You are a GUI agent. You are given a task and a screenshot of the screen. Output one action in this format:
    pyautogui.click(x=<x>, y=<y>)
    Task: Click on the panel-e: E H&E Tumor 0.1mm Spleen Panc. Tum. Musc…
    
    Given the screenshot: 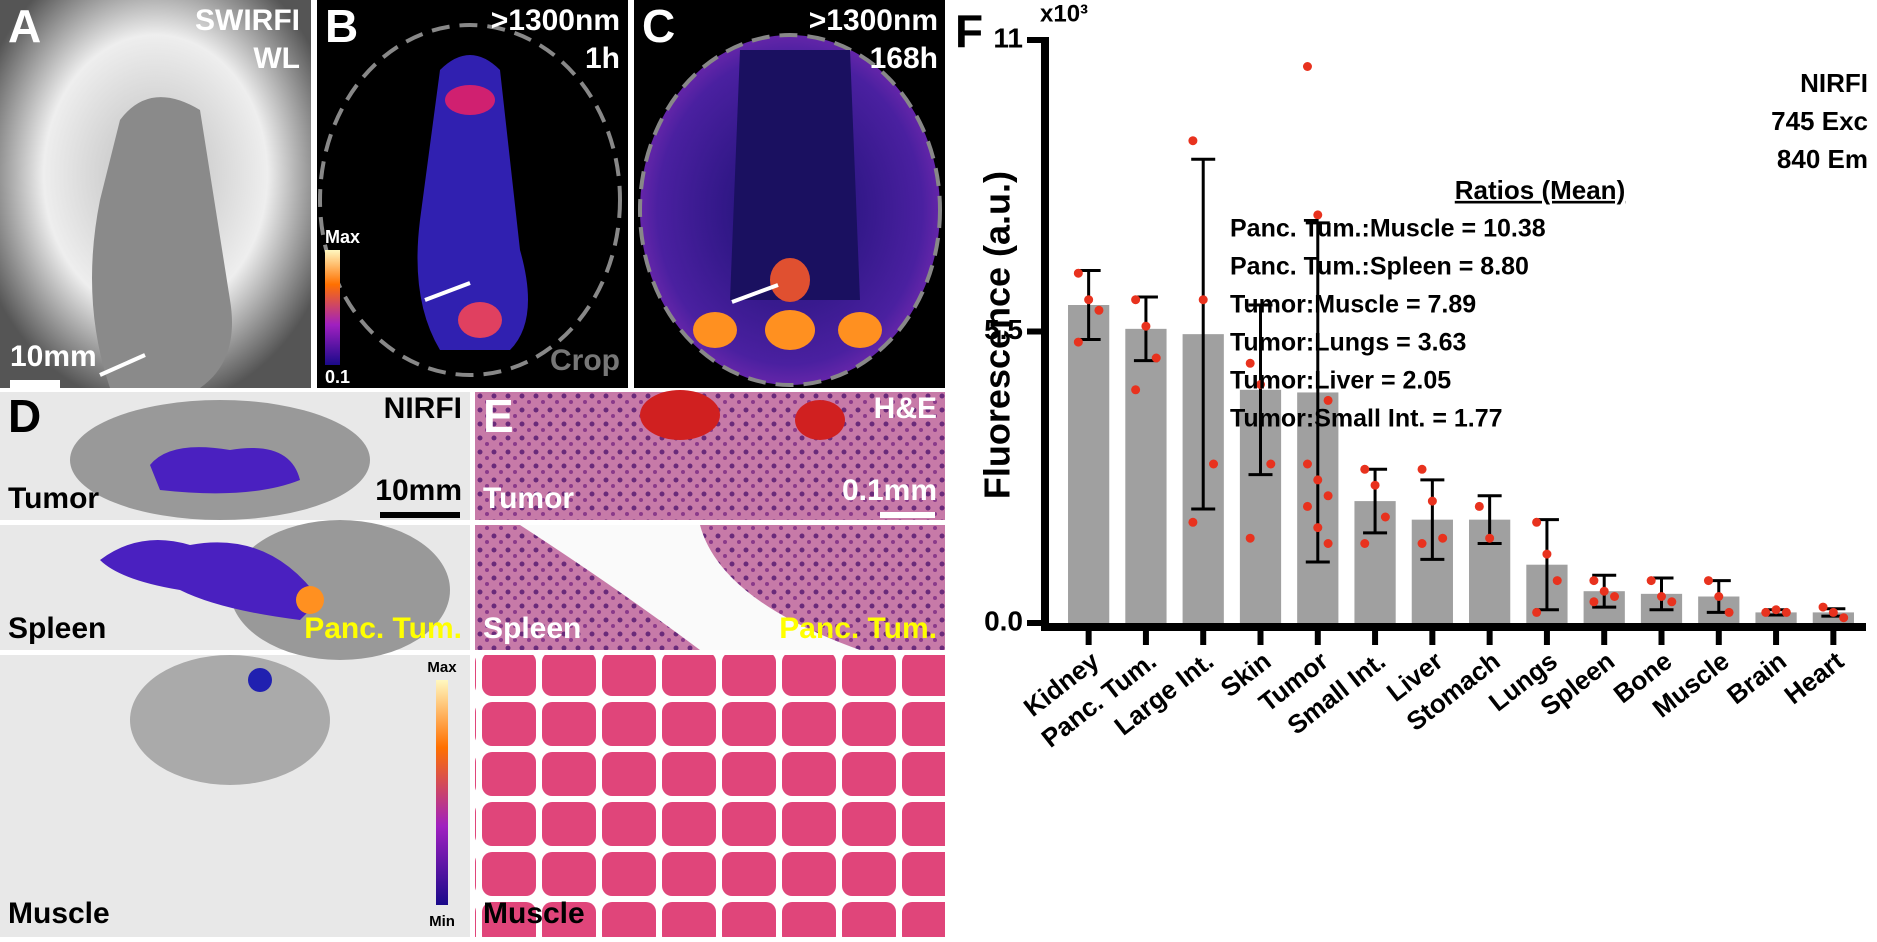 What is the action you would take?
    pyautogui.click(x=710, y=663)
    